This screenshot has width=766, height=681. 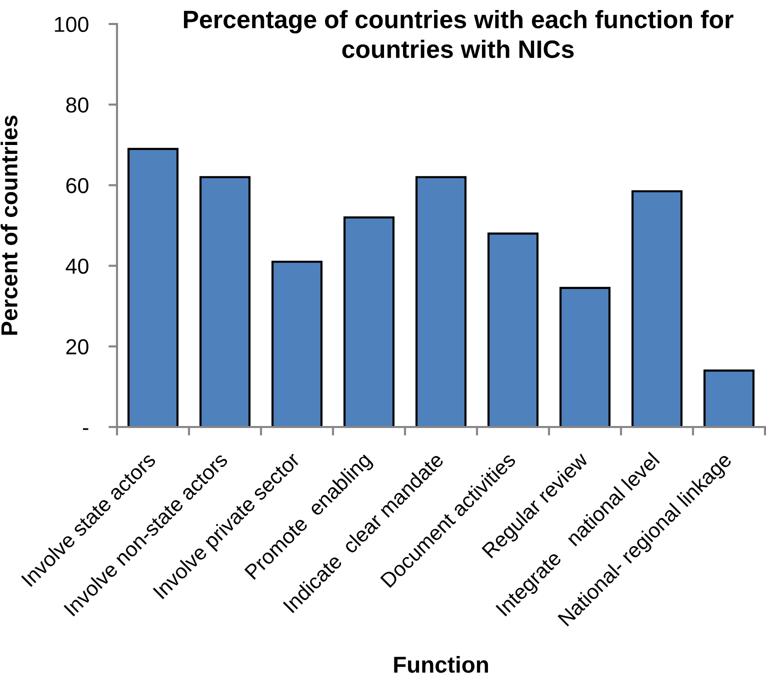 What do you see at coordinates (459, 34) in the screenshot?
I see `chart-title: Percentage of countries with each function for countries with NICs` at bounding box center [459, 34].